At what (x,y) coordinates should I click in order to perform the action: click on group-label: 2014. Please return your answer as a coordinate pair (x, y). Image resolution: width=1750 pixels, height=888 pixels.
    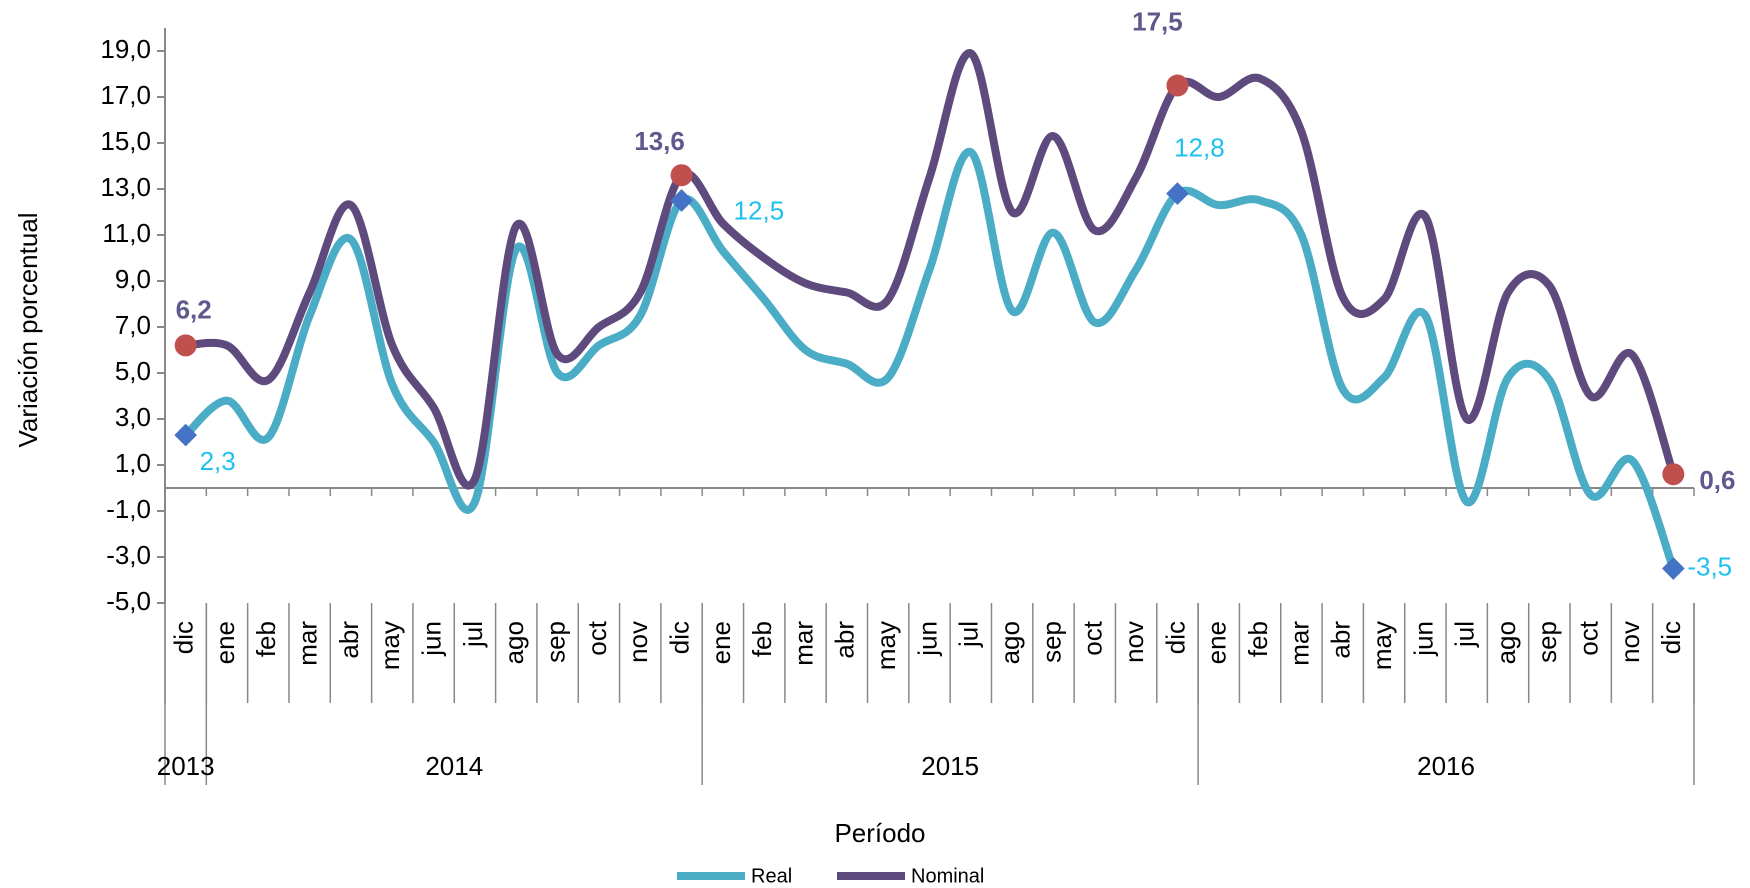
    Looking at the image, I should click on (454, 766).